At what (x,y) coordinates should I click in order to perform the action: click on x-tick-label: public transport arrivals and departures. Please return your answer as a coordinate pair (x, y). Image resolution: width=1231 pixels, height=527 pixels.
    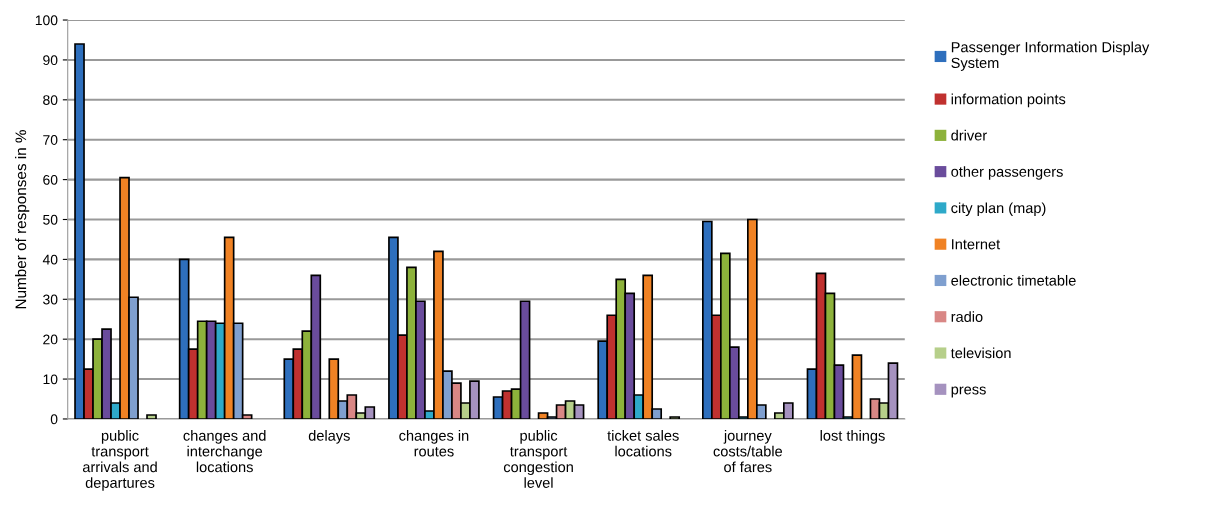
    Looking at the image, I should click on (119, 460).